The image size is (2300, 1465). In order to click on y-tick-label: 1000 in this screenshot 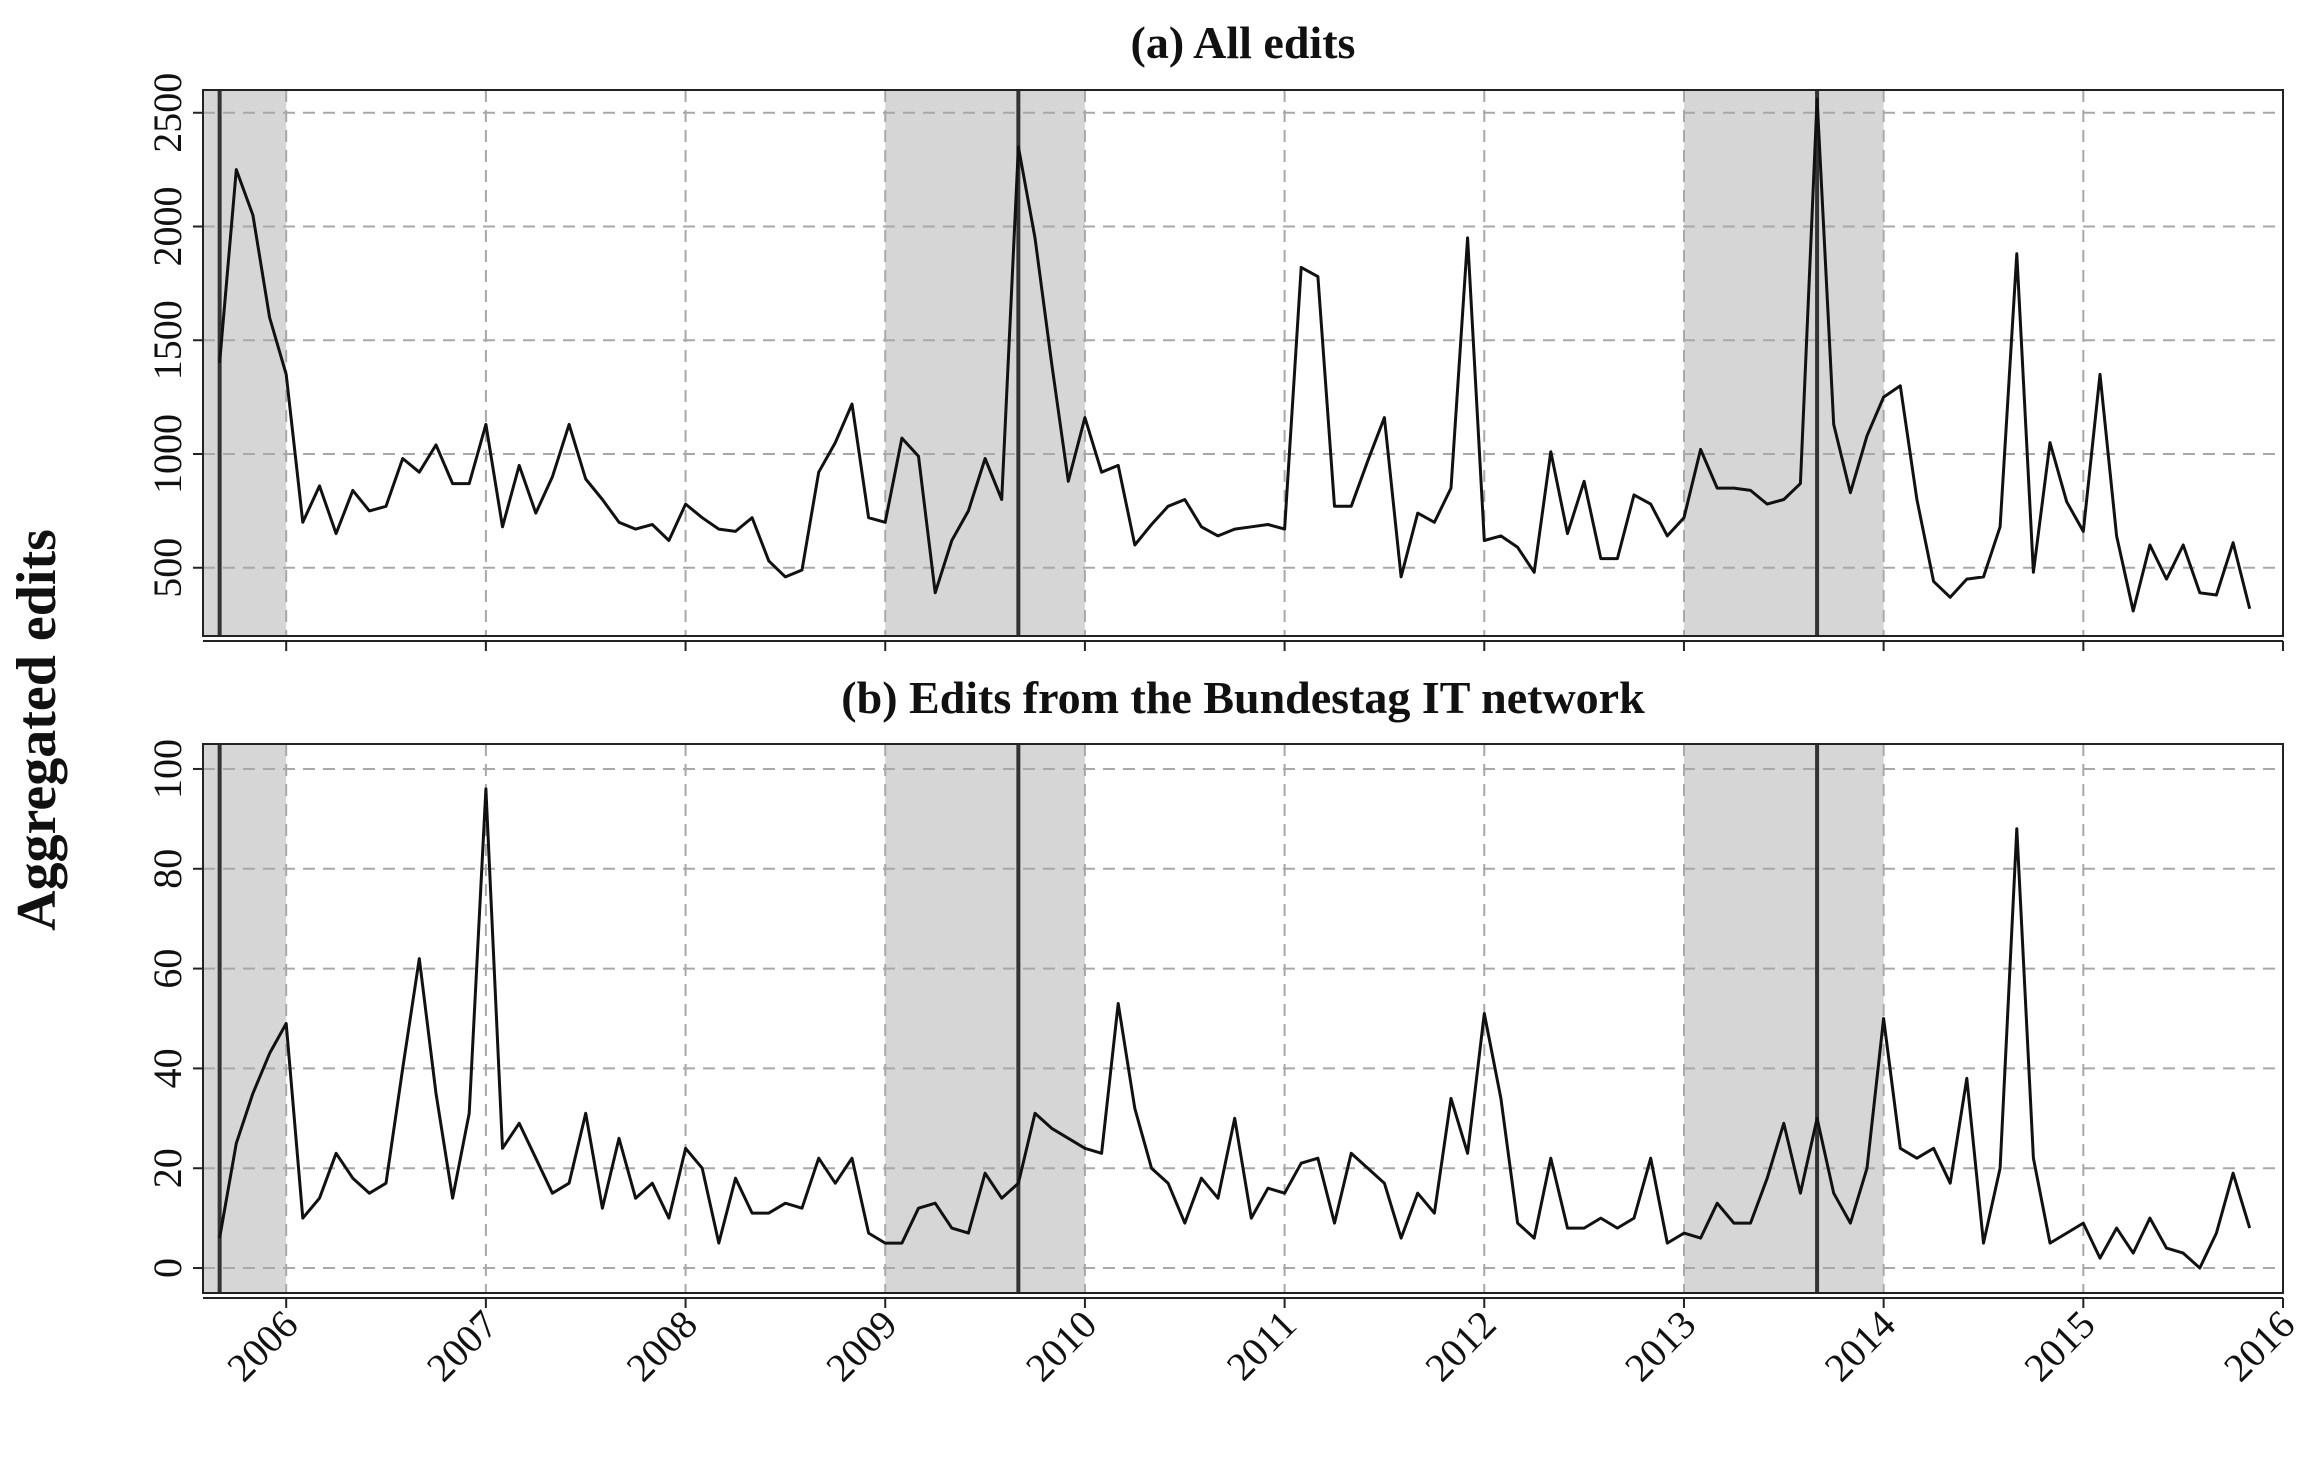, I will do `click(167, 454)`.